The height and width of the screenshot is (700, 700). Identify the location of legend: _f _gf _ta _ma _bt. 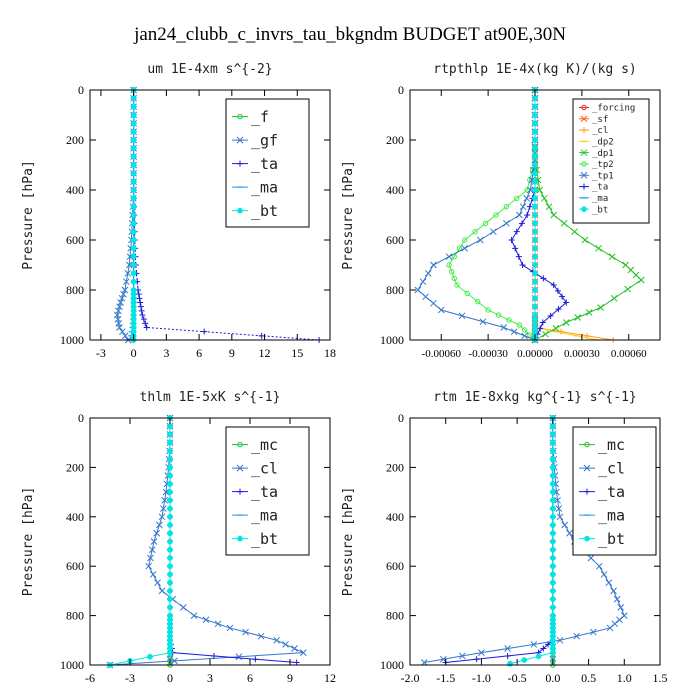
(267, 163).